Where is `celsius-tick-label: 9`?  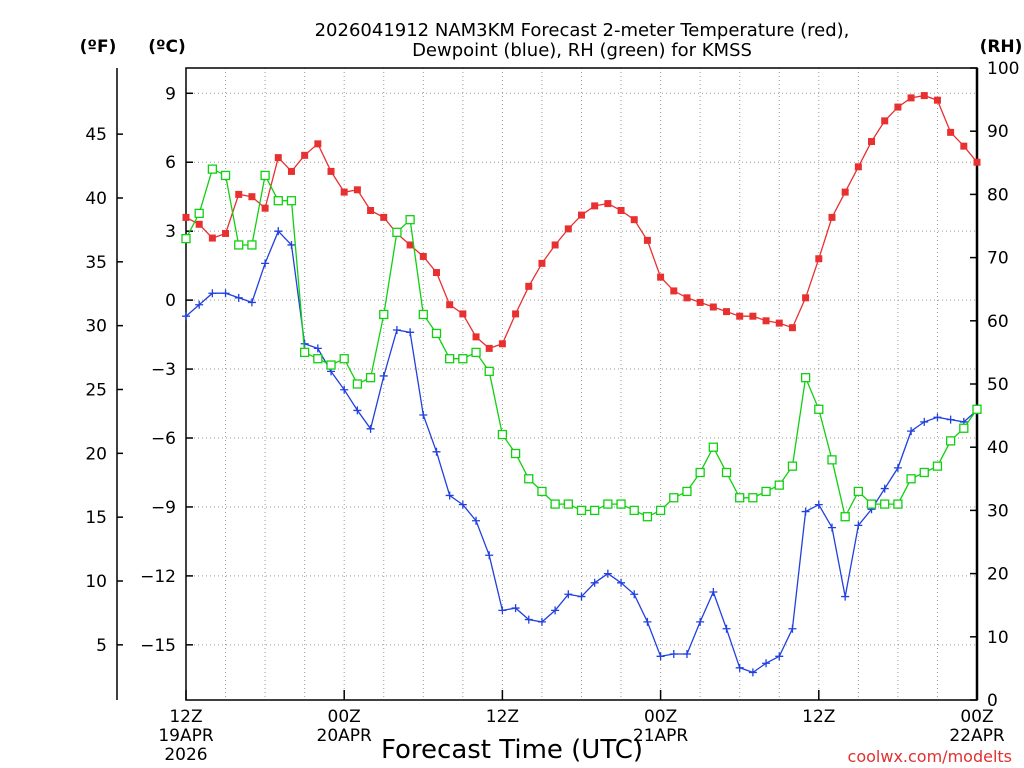
celsius-tick-label: 9 is located at coordinates (170, 94).